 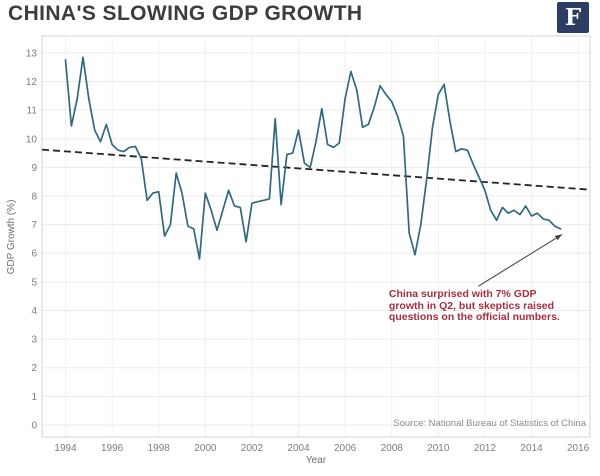 What do you see at coordinates (34, 425) in the screenshot?
I see `y-tick-label: 0` at bounding box center [34, 425].